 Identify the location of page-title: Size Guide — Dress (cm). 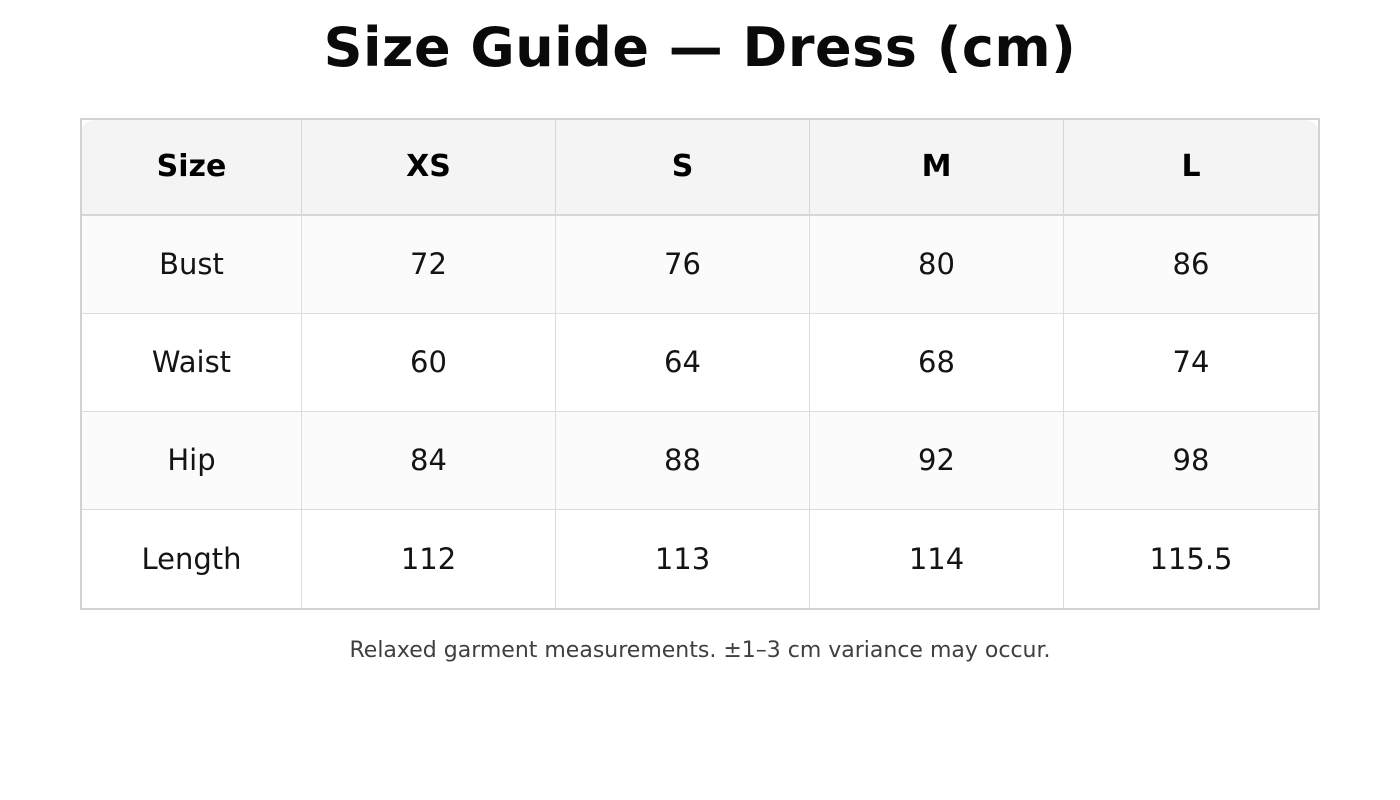
(700, 47).